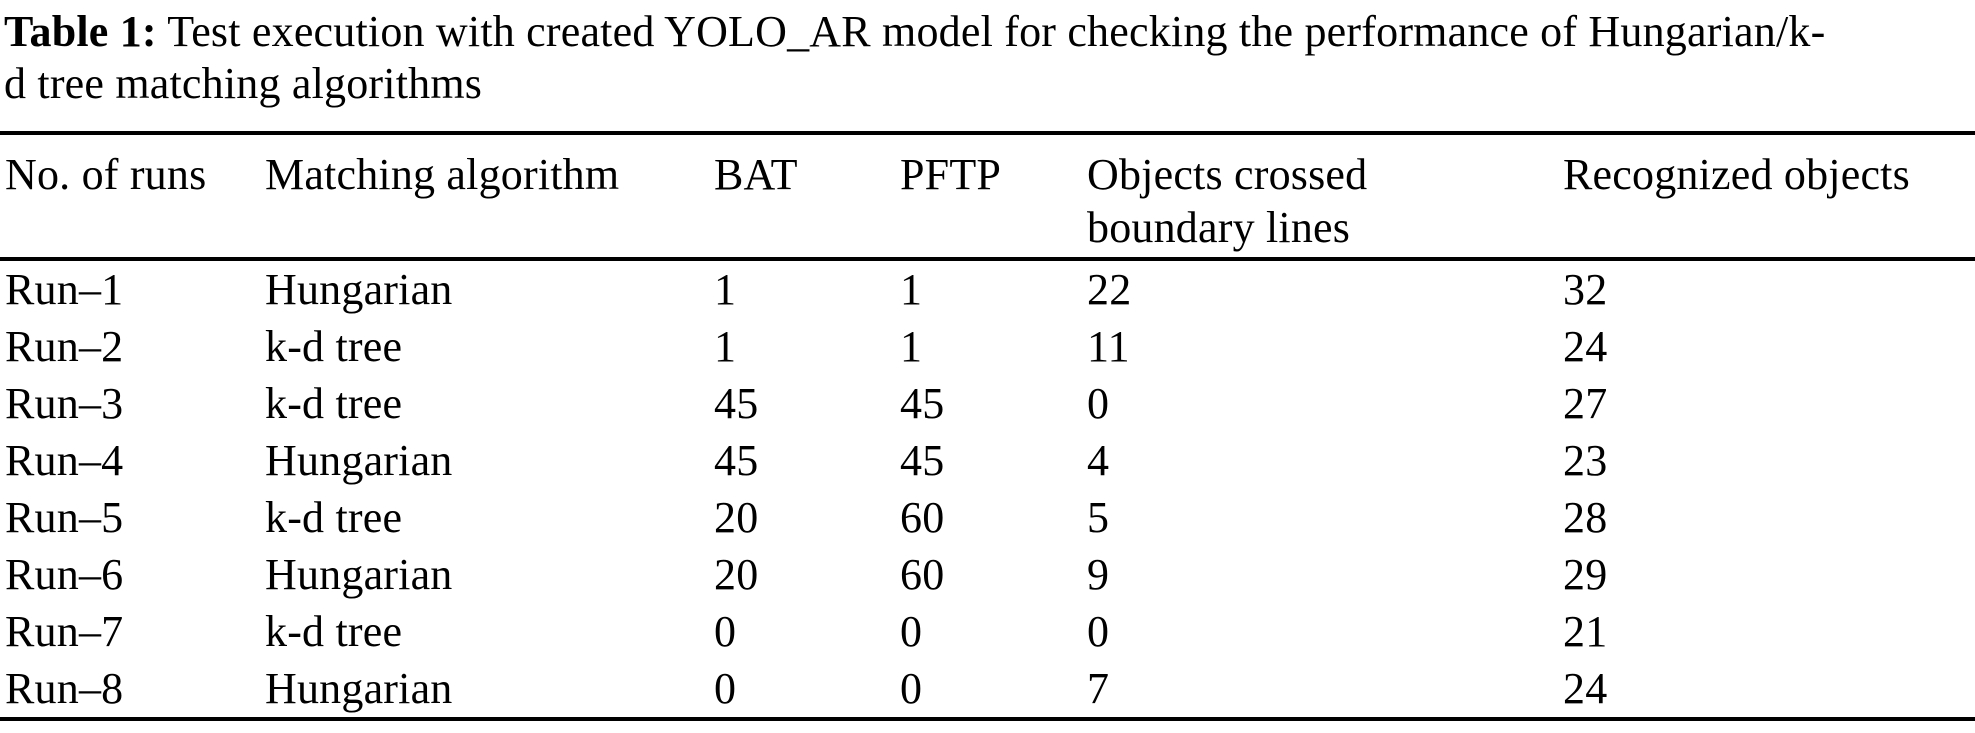  Describe the element at coordinates (64, 517) in the screenshot. I see `run-cell: Run–5` at that location.